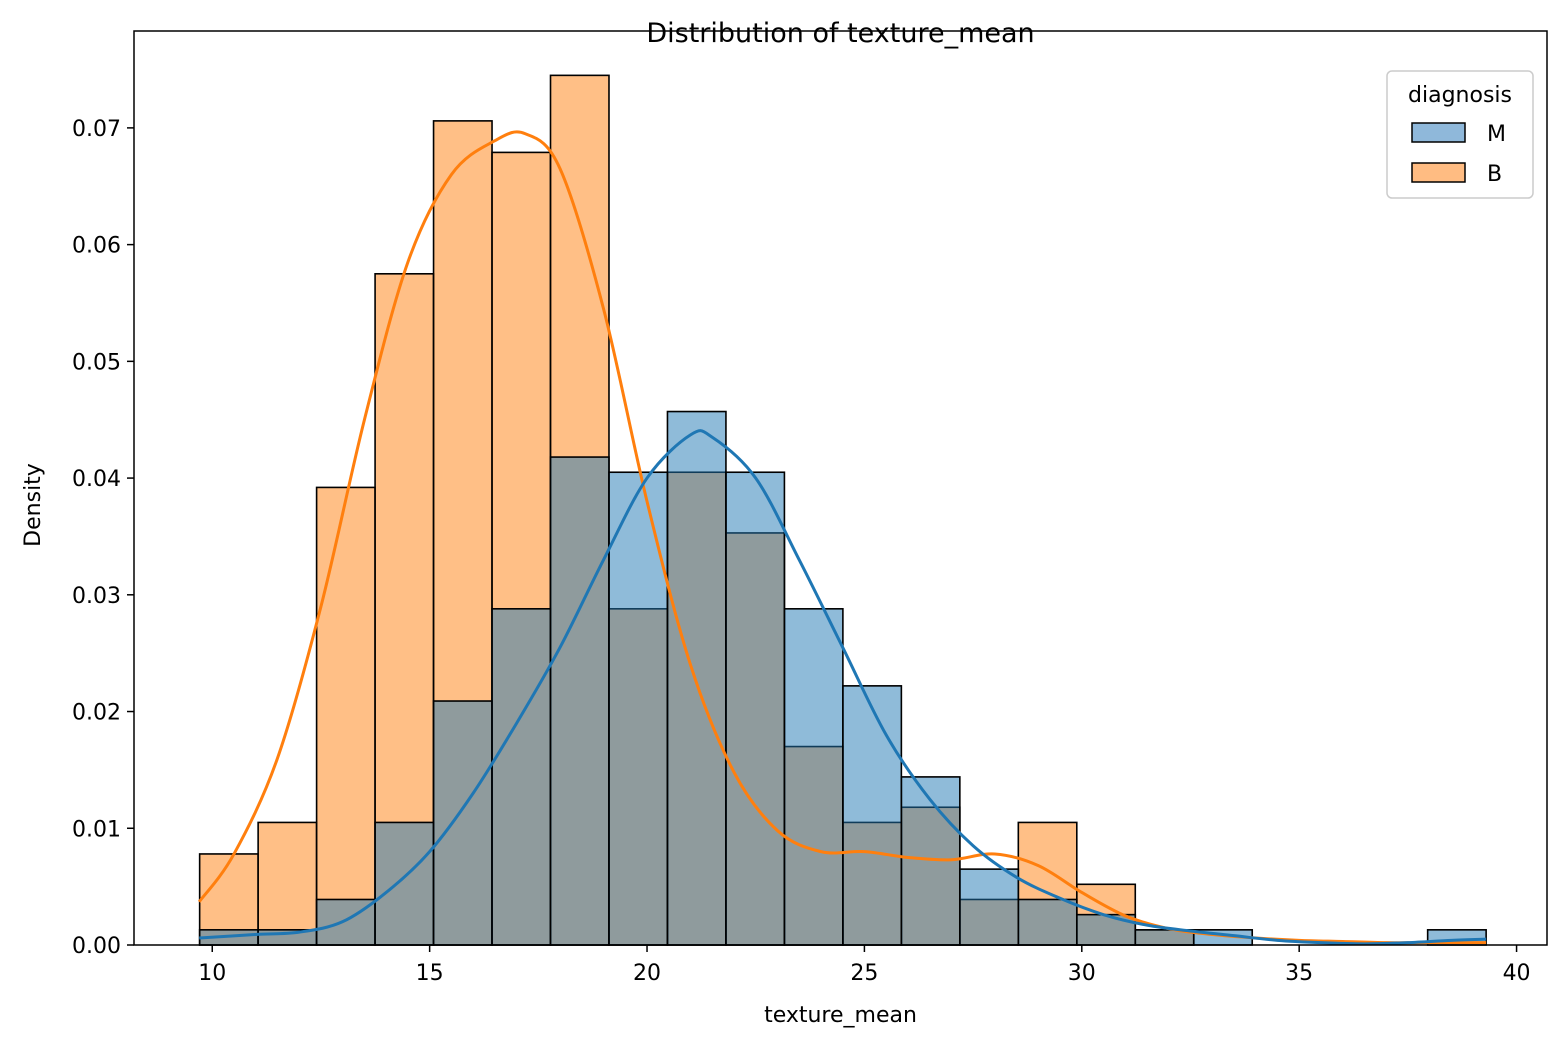 This screenshot has height=1050, width=1566. I want to click on x-tick-label-15: 15, so click(430, 973).